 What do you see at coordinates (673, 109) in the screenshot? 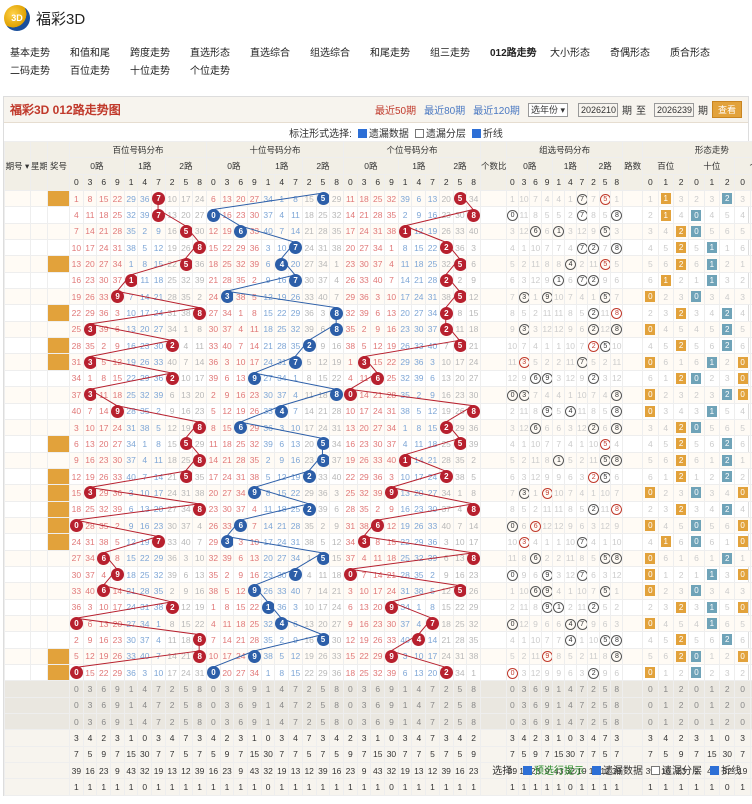
I see `to-period-input: 2026239` at bounding box center [673, 109].